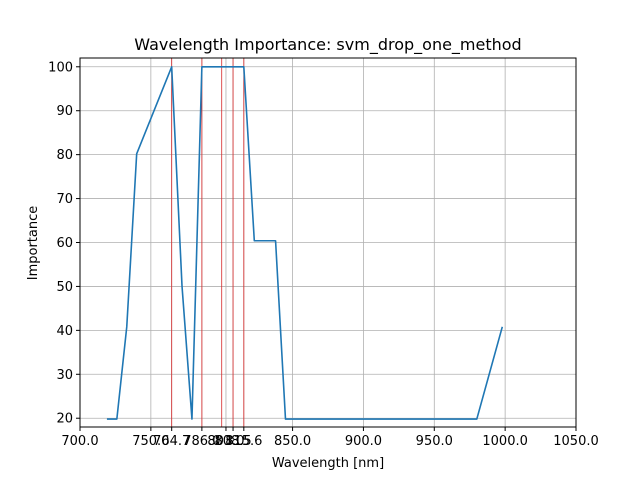 This screenshot has width=640, height=480. I want to click on y-tick-label: 70, so click(64, 199).